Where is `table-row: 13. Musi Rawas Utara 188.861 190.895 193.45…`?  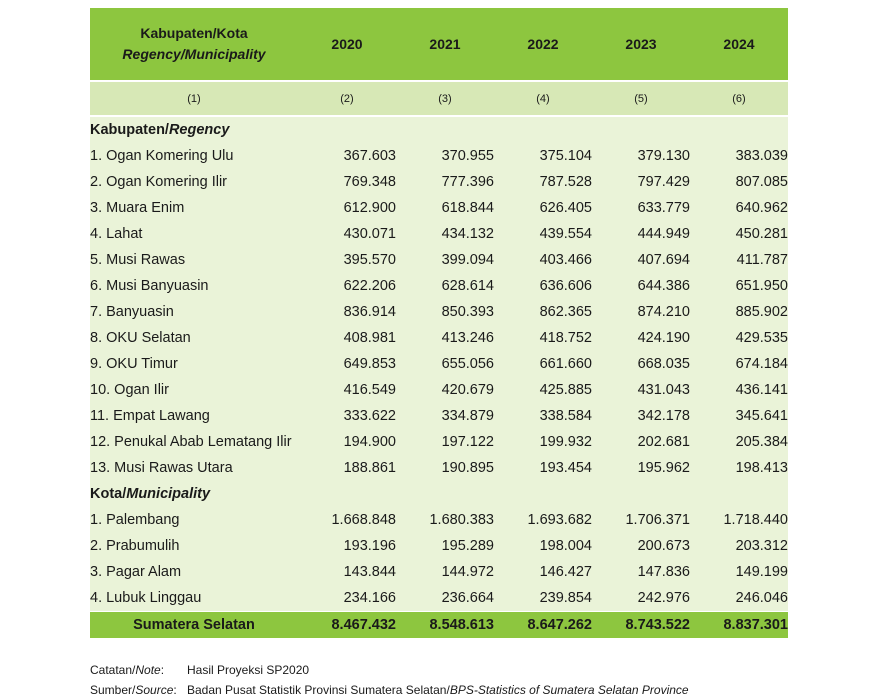 table-row: 13. Musi Rawas Utara 188.861 190.895 193.45… is located at coordinates (439, 468).